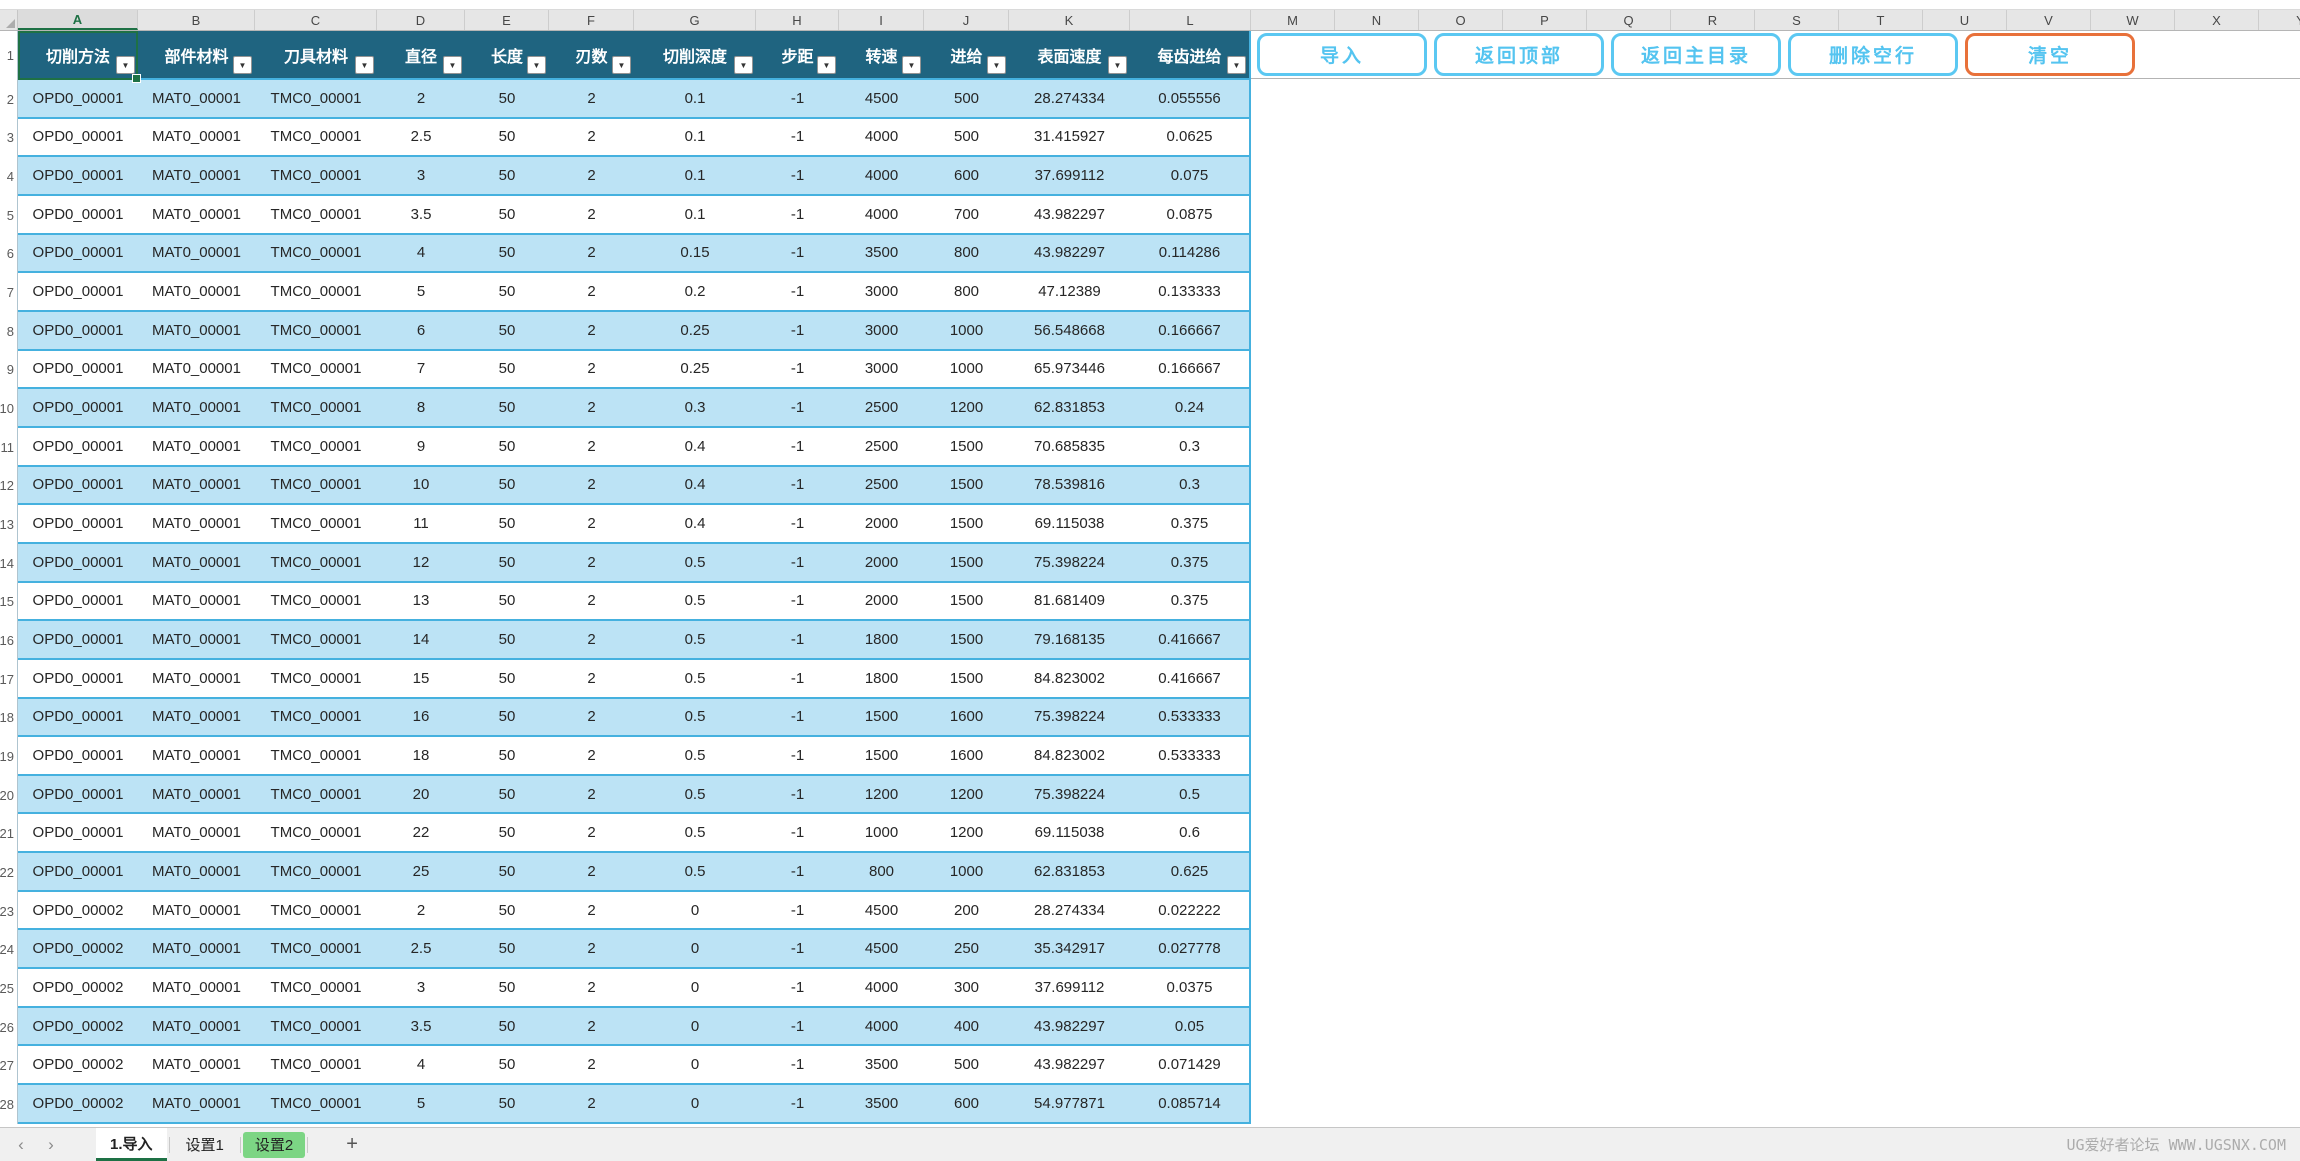 This screenshot has height=1161, width=2300. I want to click on table-cell: 65.973446, so click(1069, 370).